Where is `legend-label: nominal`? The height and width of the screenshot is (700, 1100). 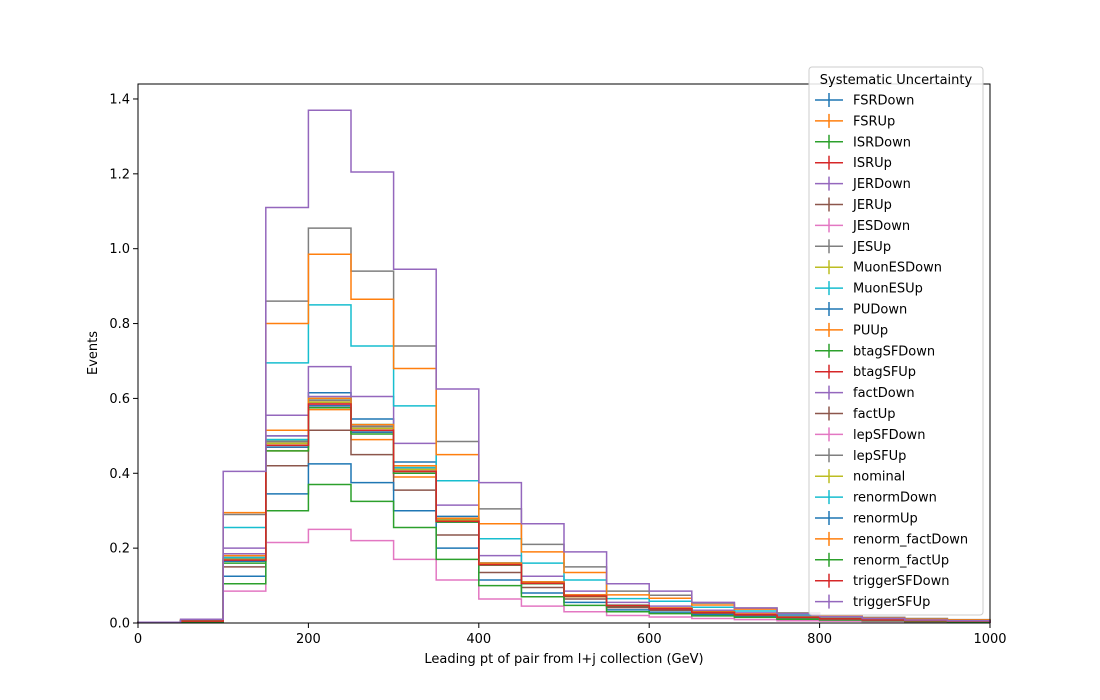 legend-label: nominal is located at coordinates (879, 477).